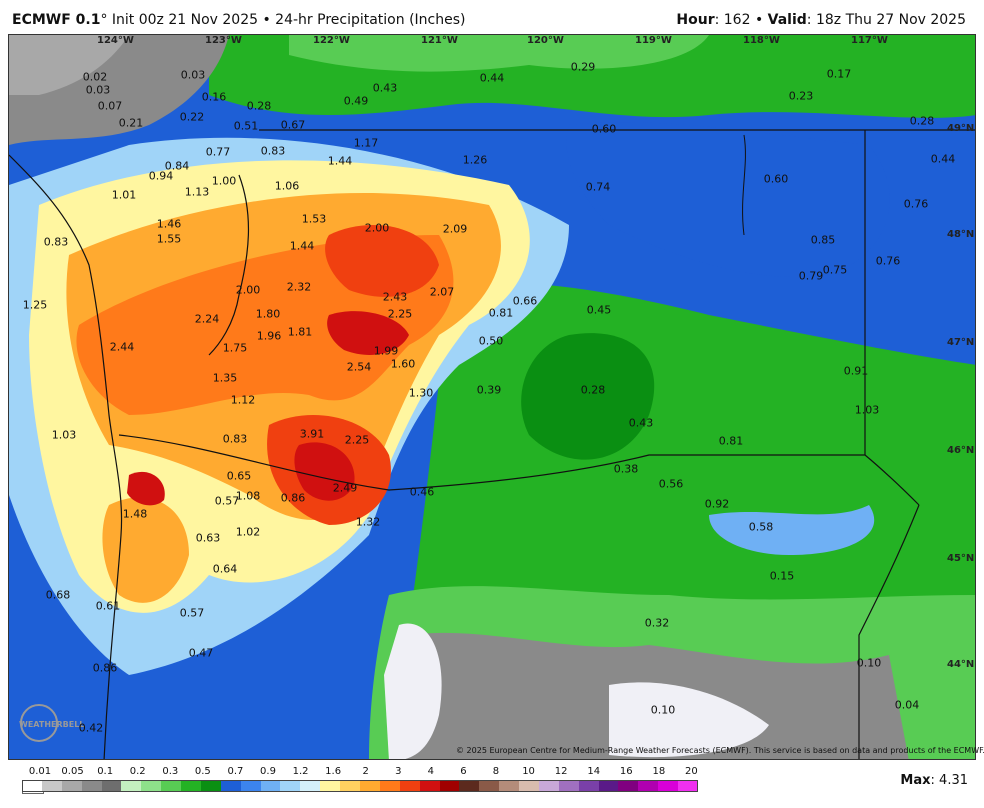 This screenshot has height=808, width=984. I want to click on precip-value-label: 0.92, so click(717, 504).